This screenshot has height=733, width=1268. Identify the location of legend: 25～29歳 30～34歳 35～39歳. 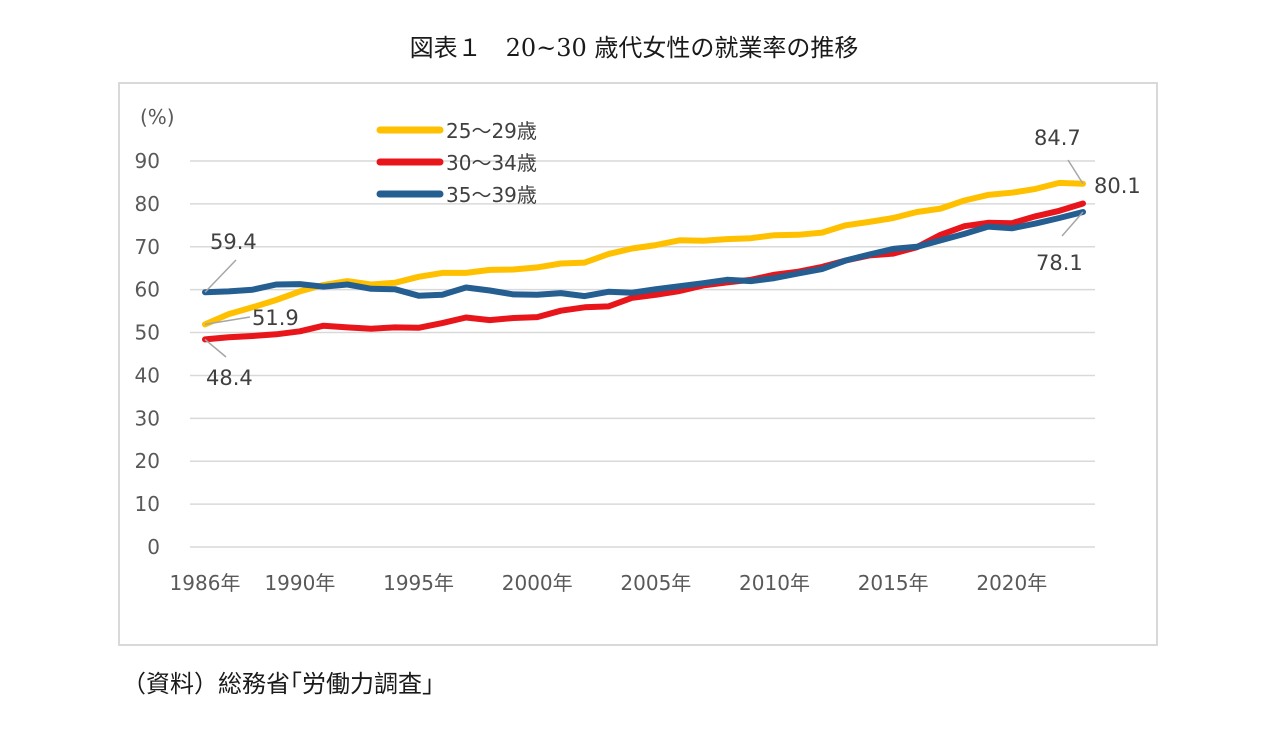
(456, 163).